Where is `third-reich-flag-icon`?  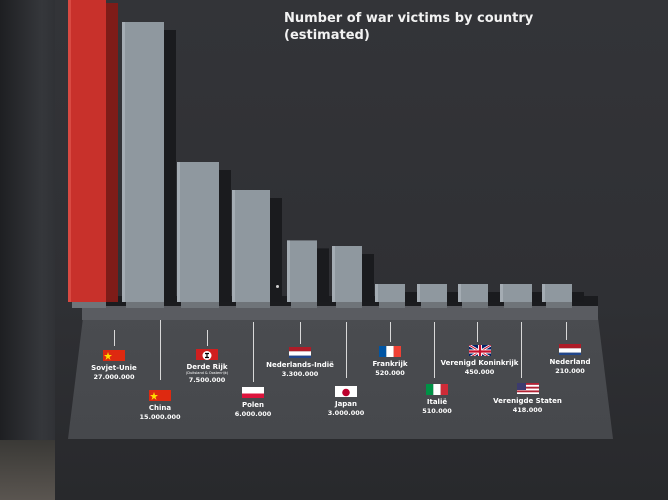
third-reich-flag-icon is located at coordinates (207, 353).